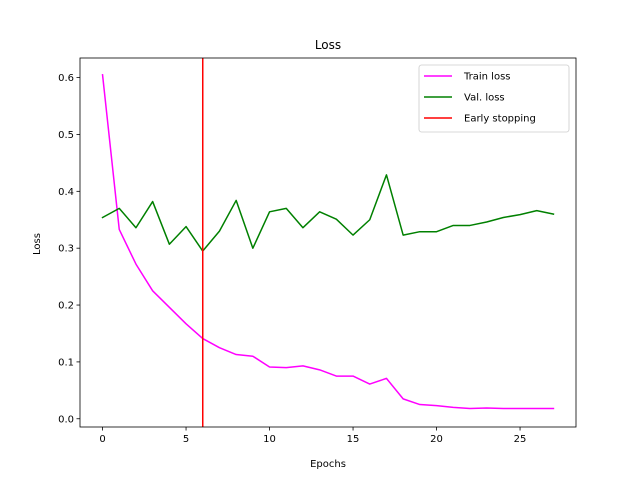 The width and height of the screenshot is (640, 480). What do you see at coordinates (328, 464) in the screenshot?
I see `x-axis-label: Epochs` at bounding box center [328, 464].